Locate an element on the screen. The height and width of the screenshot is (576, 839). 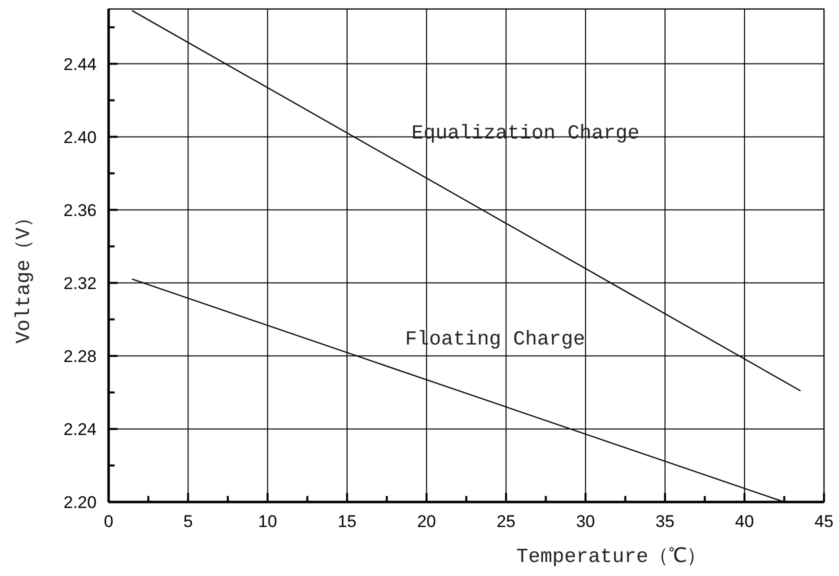
x-tick-label: 0 is located at coordinates (109, 521).